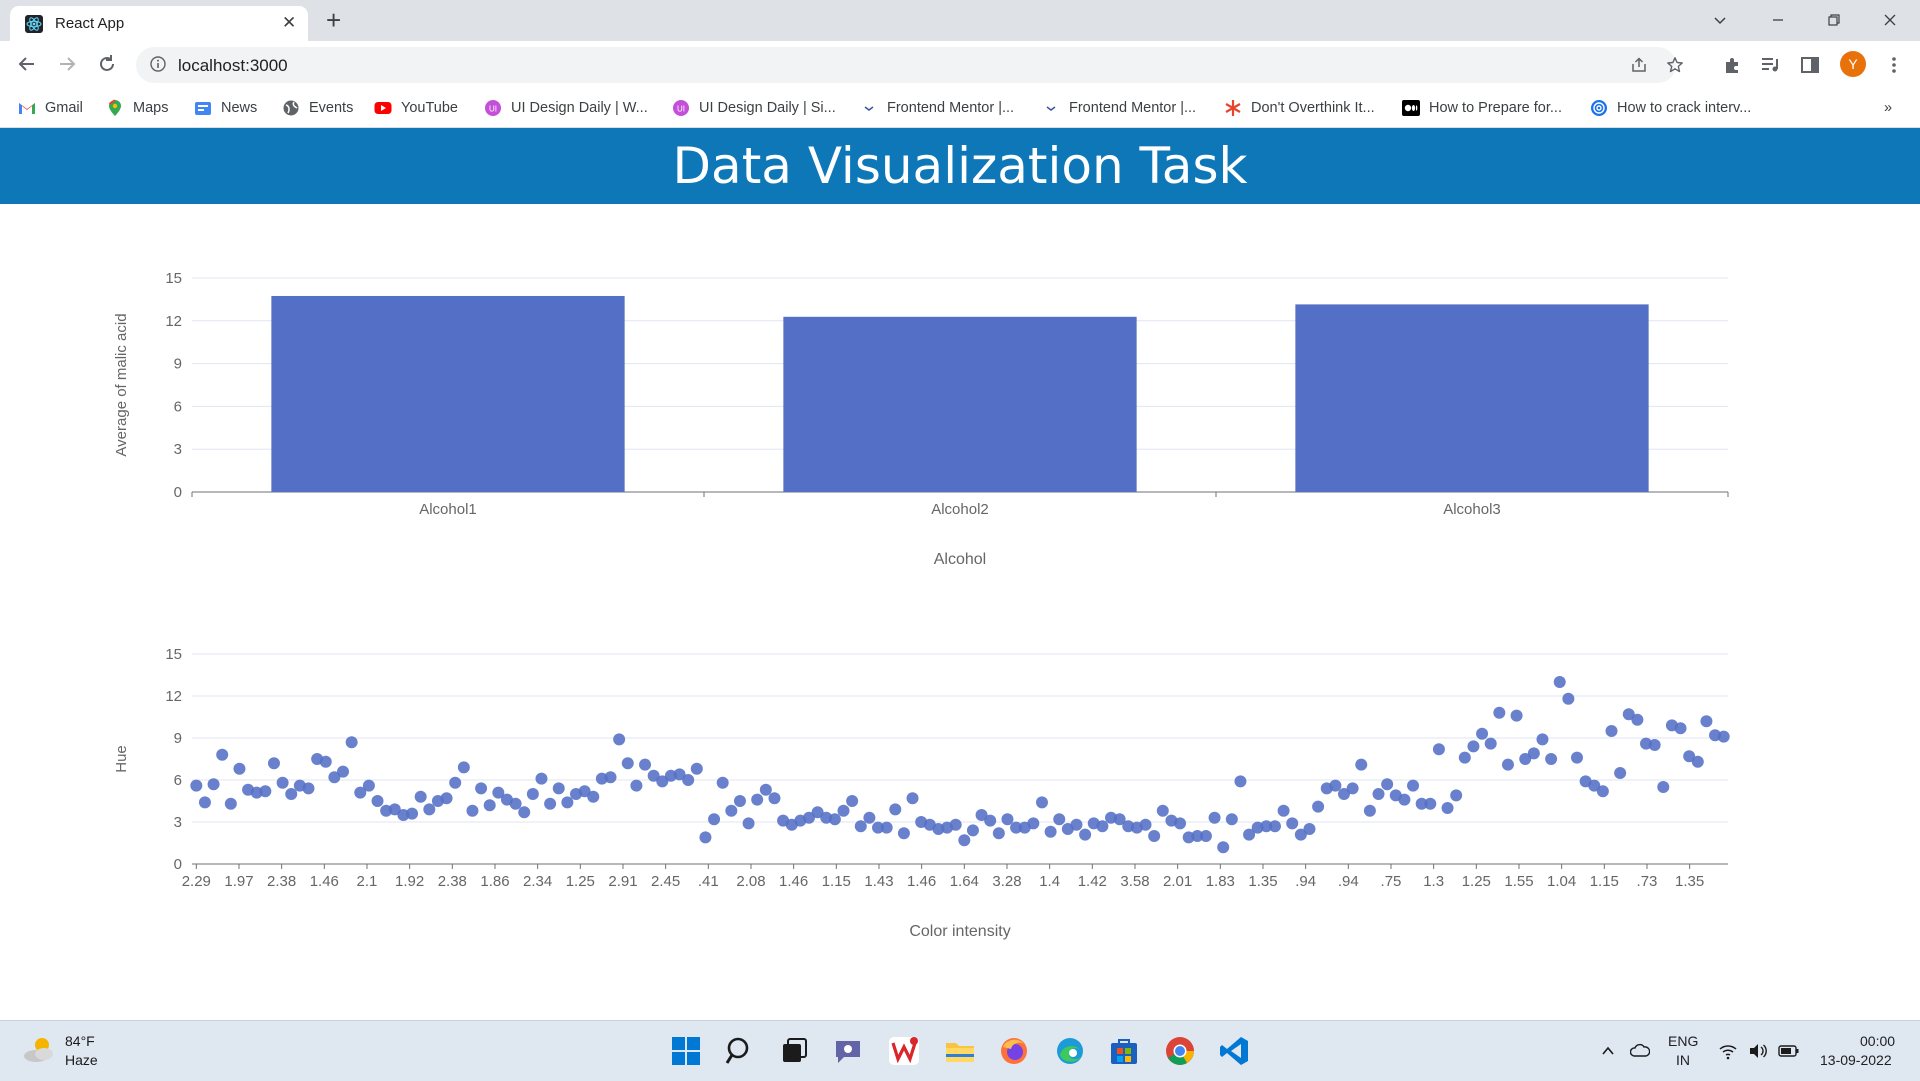 The width and height of the screenshot is (1920, 1081). Describe the element at coordinates (178, 364) in the screenshot. I see `y-tick-label: 9` at that location.